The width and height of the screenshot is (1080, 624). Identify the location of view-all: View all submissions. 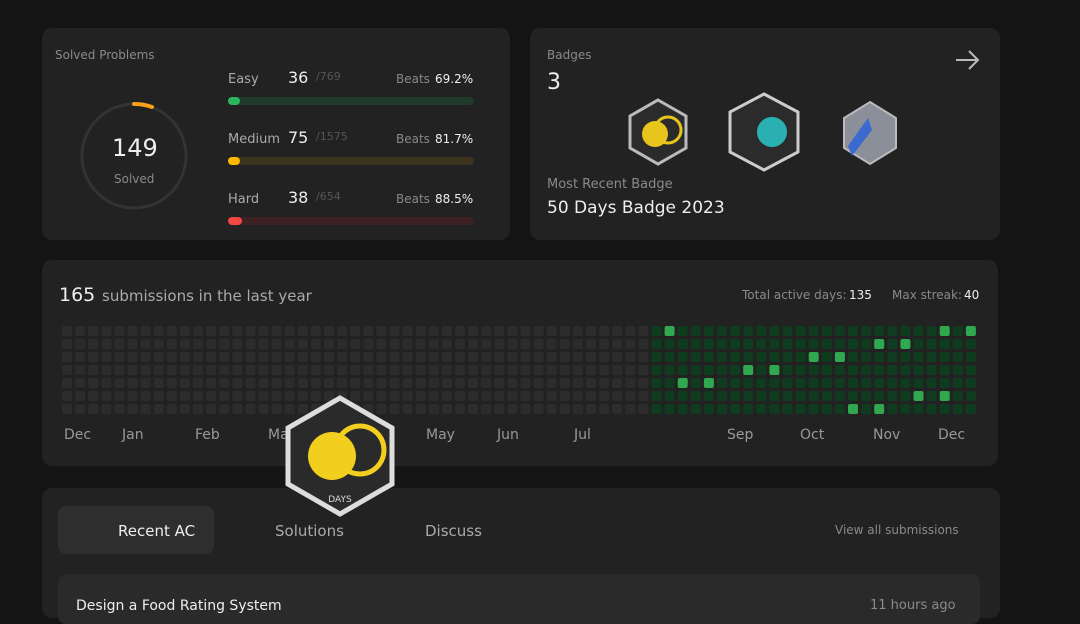
(897, 530).